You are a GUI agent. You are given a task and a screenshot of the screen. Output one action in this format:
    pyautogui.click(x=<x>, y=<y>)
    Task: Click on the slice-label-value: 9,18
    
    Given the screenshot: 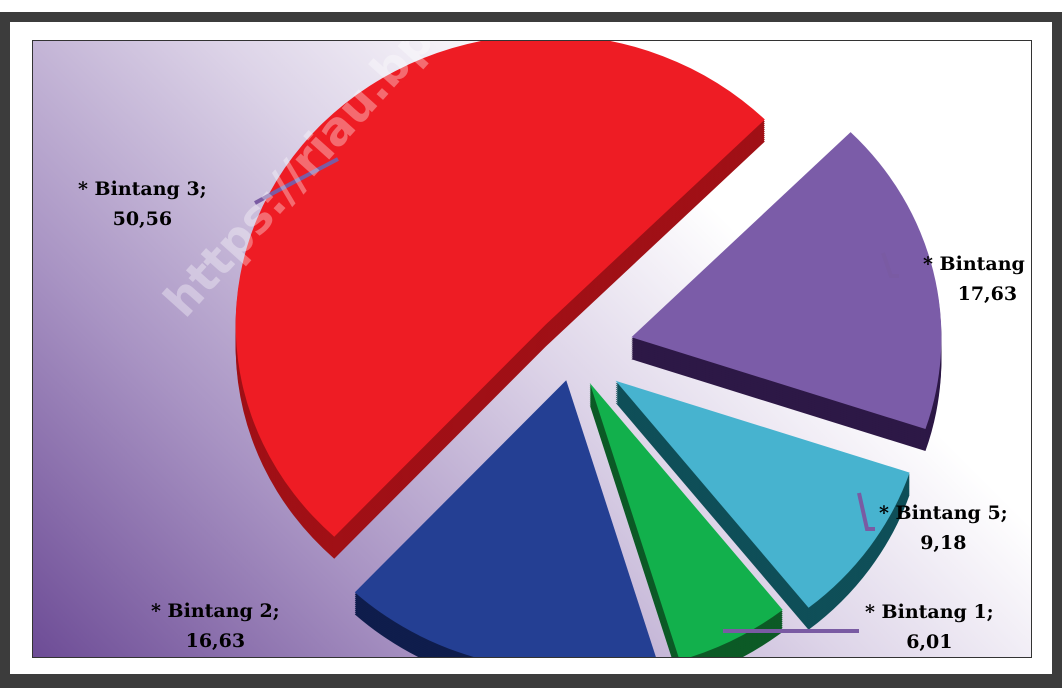 What is the action you would take?
    pyautogui.click(x=943, y=543)
    